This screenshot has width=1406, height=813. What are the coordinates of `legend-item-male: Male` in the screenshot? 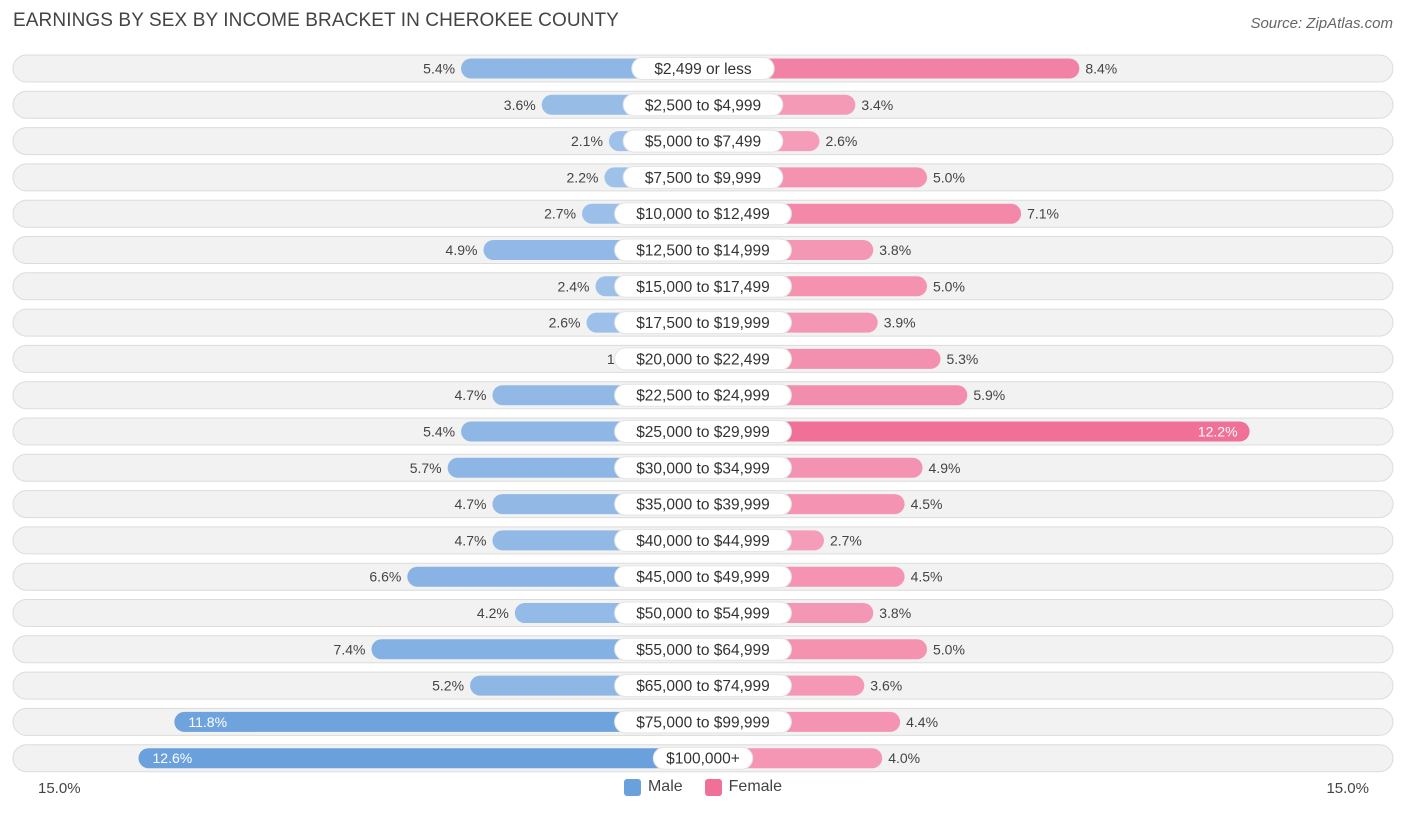 It's located at (653, 787).